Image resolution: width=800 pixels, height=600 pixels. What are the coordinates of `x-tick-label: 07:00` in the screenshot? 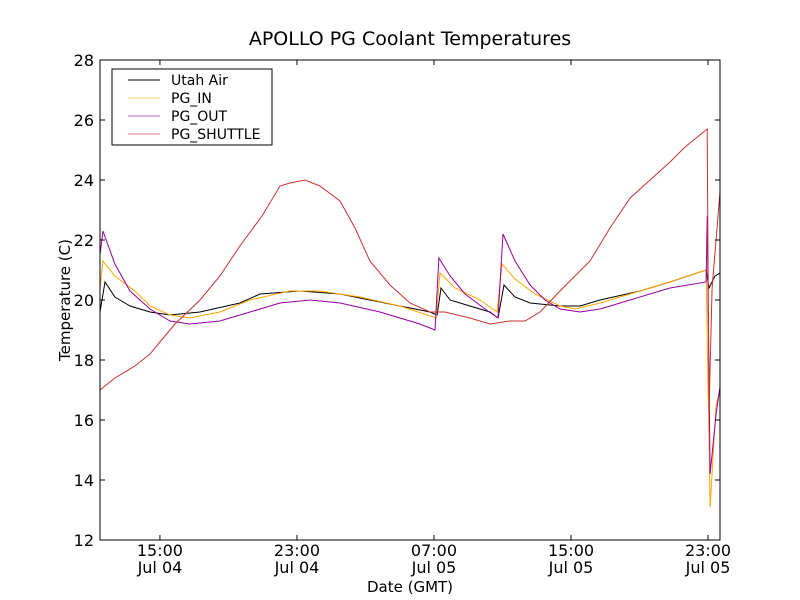 It's located at (434, 550).